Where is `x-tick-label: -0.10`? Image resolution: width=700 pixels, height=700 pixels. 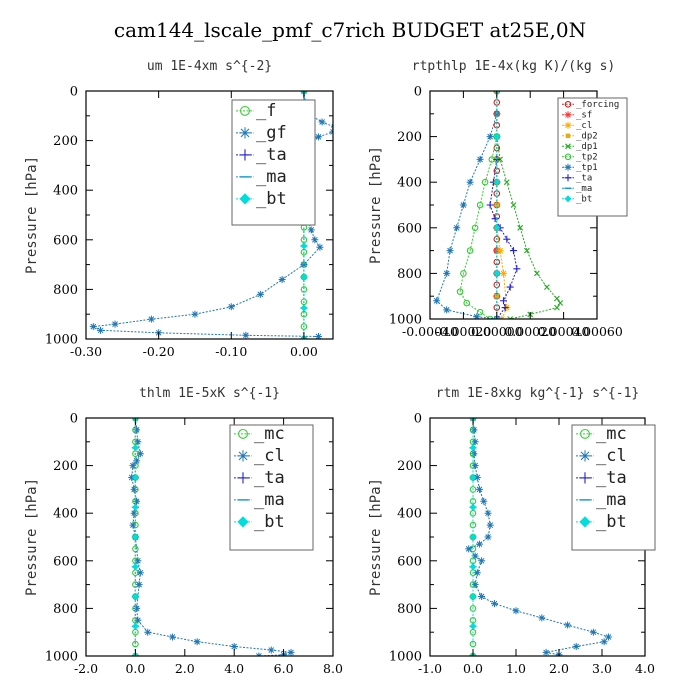
x-tick-label: -0.10 is located at coordinates (231, 351).